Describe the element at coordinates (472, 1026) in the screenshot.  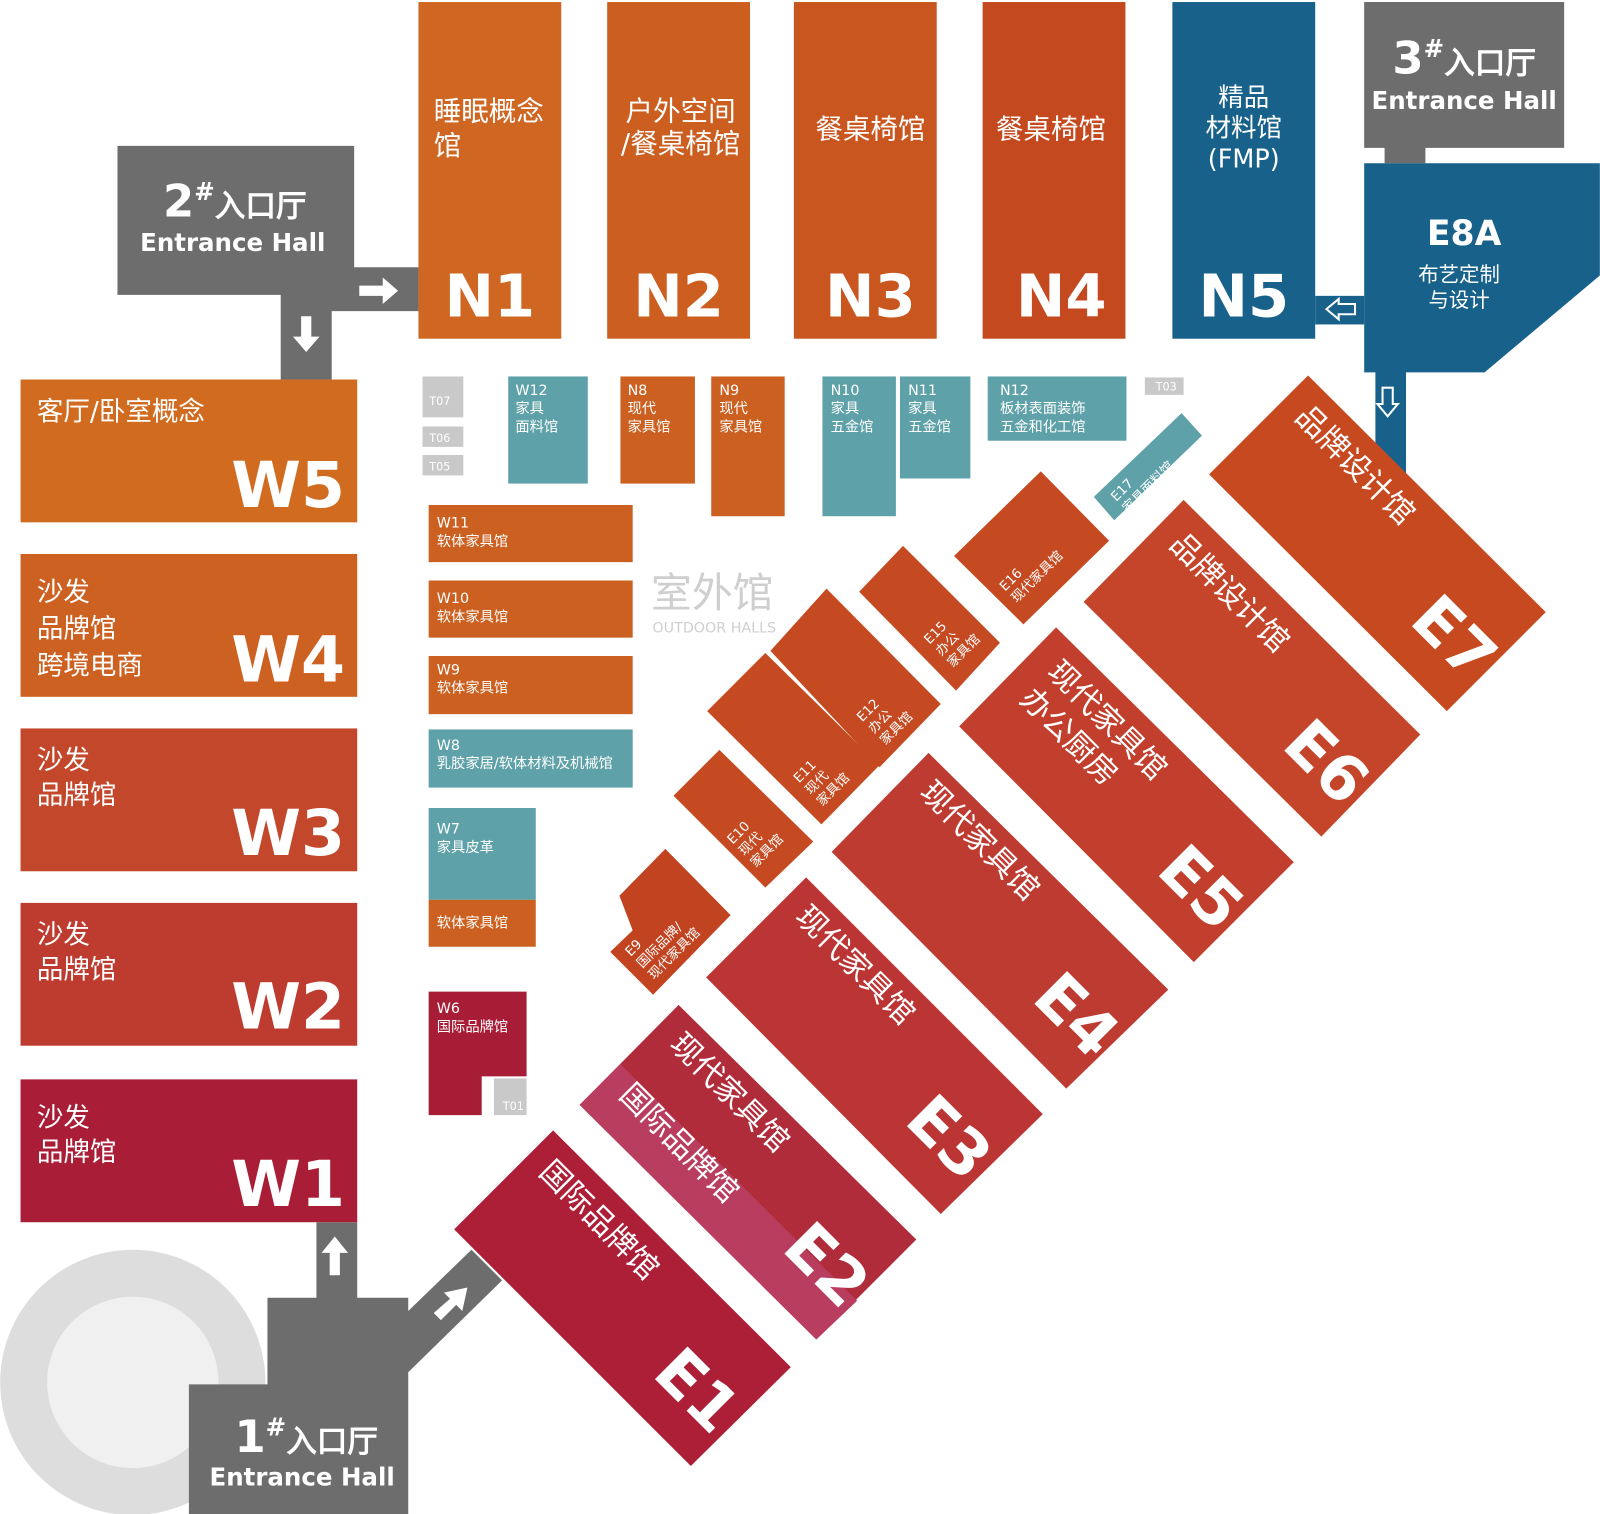
I see `hall-label: 国际品牌馆` at that location.